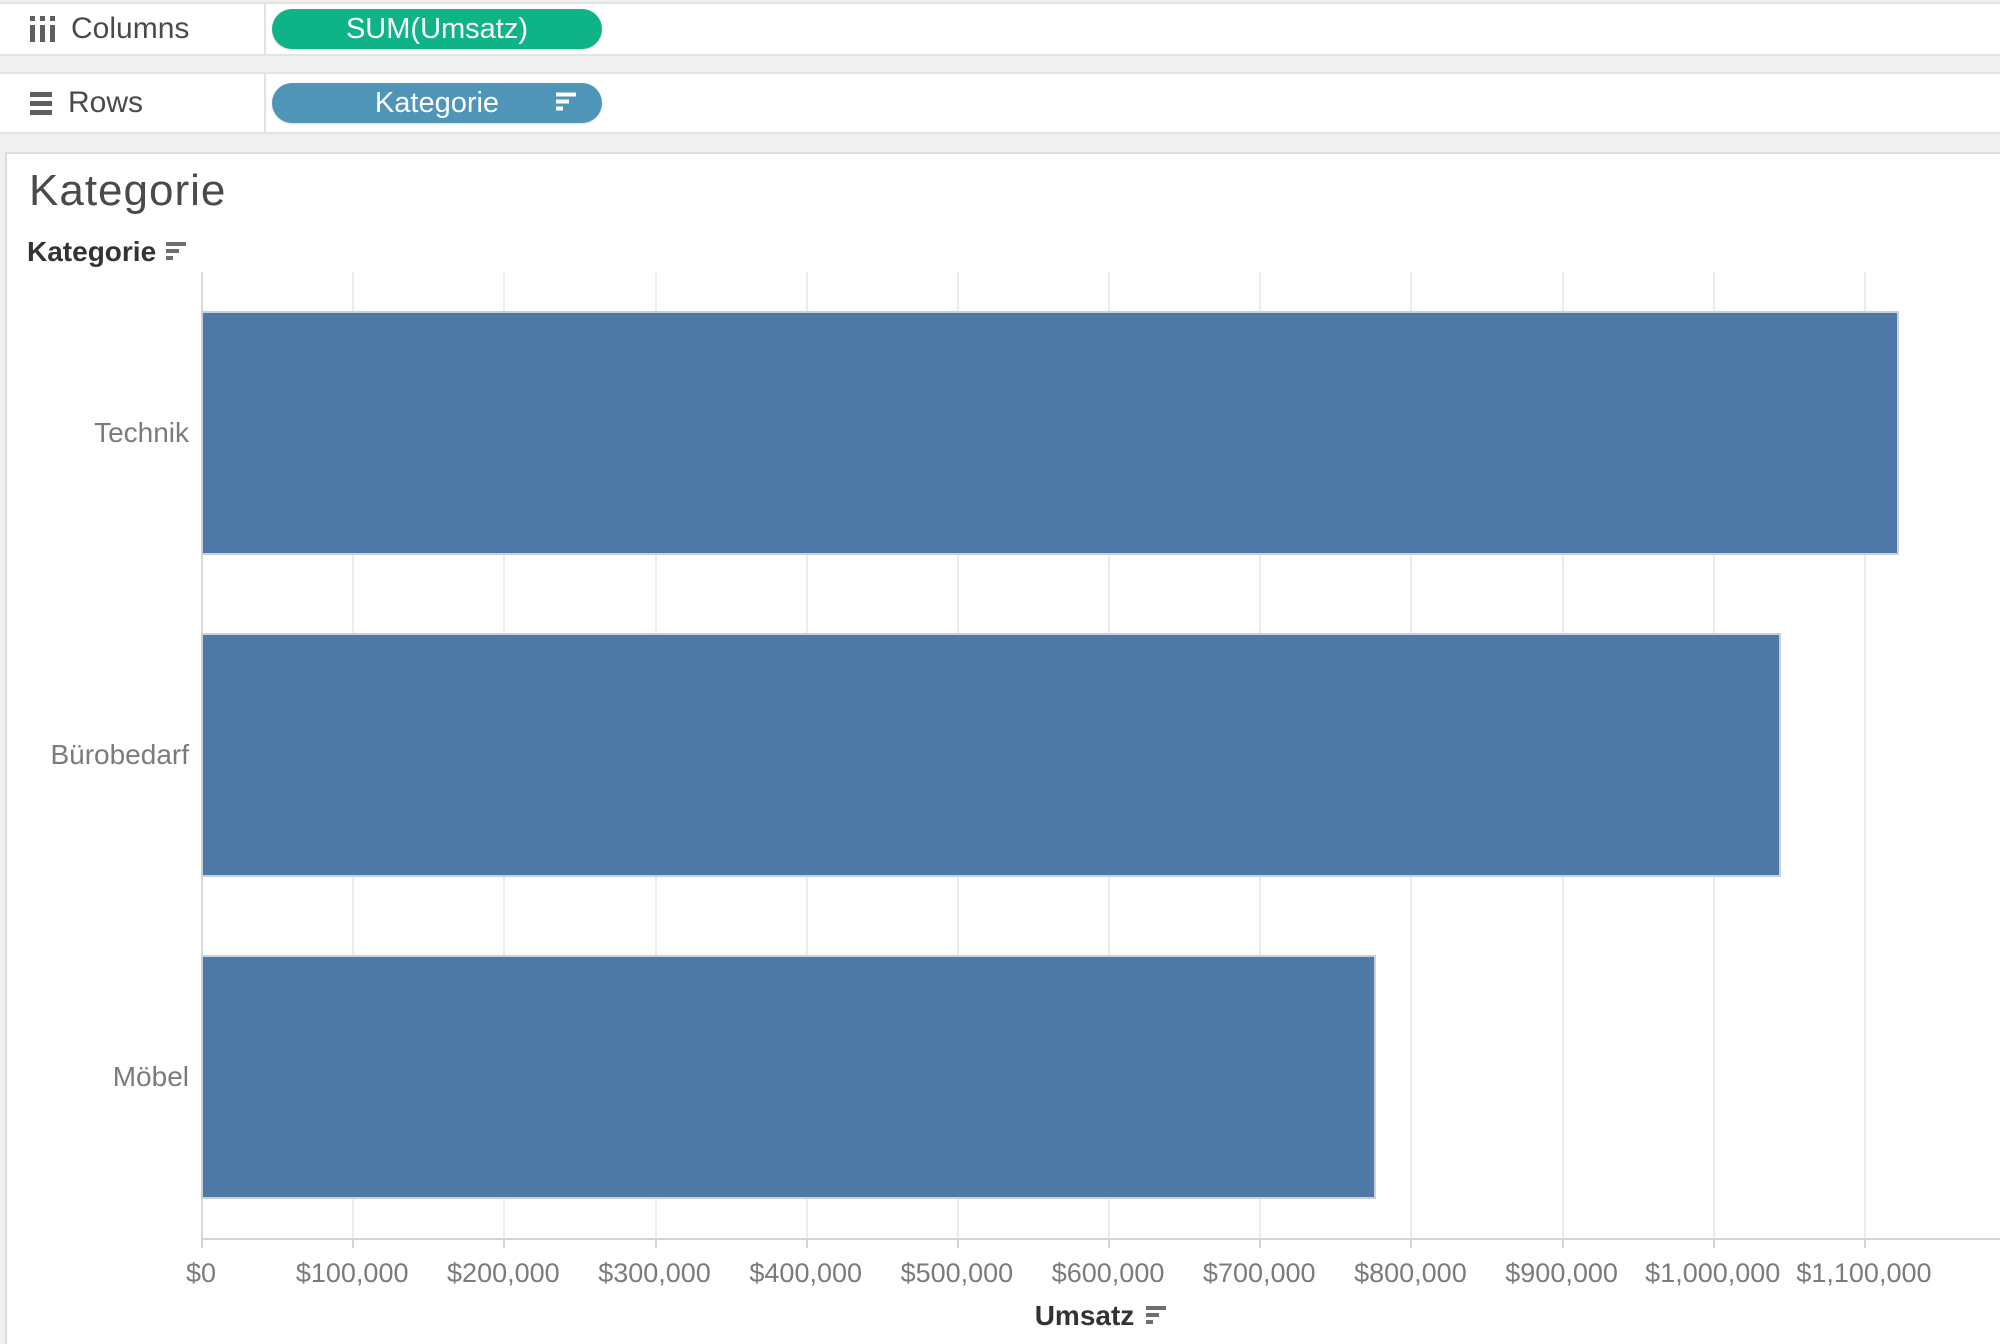 This screenshot has width=2000, height=1344. I want to click on x-axis-title: Umsatz, so click(1100, 1316).